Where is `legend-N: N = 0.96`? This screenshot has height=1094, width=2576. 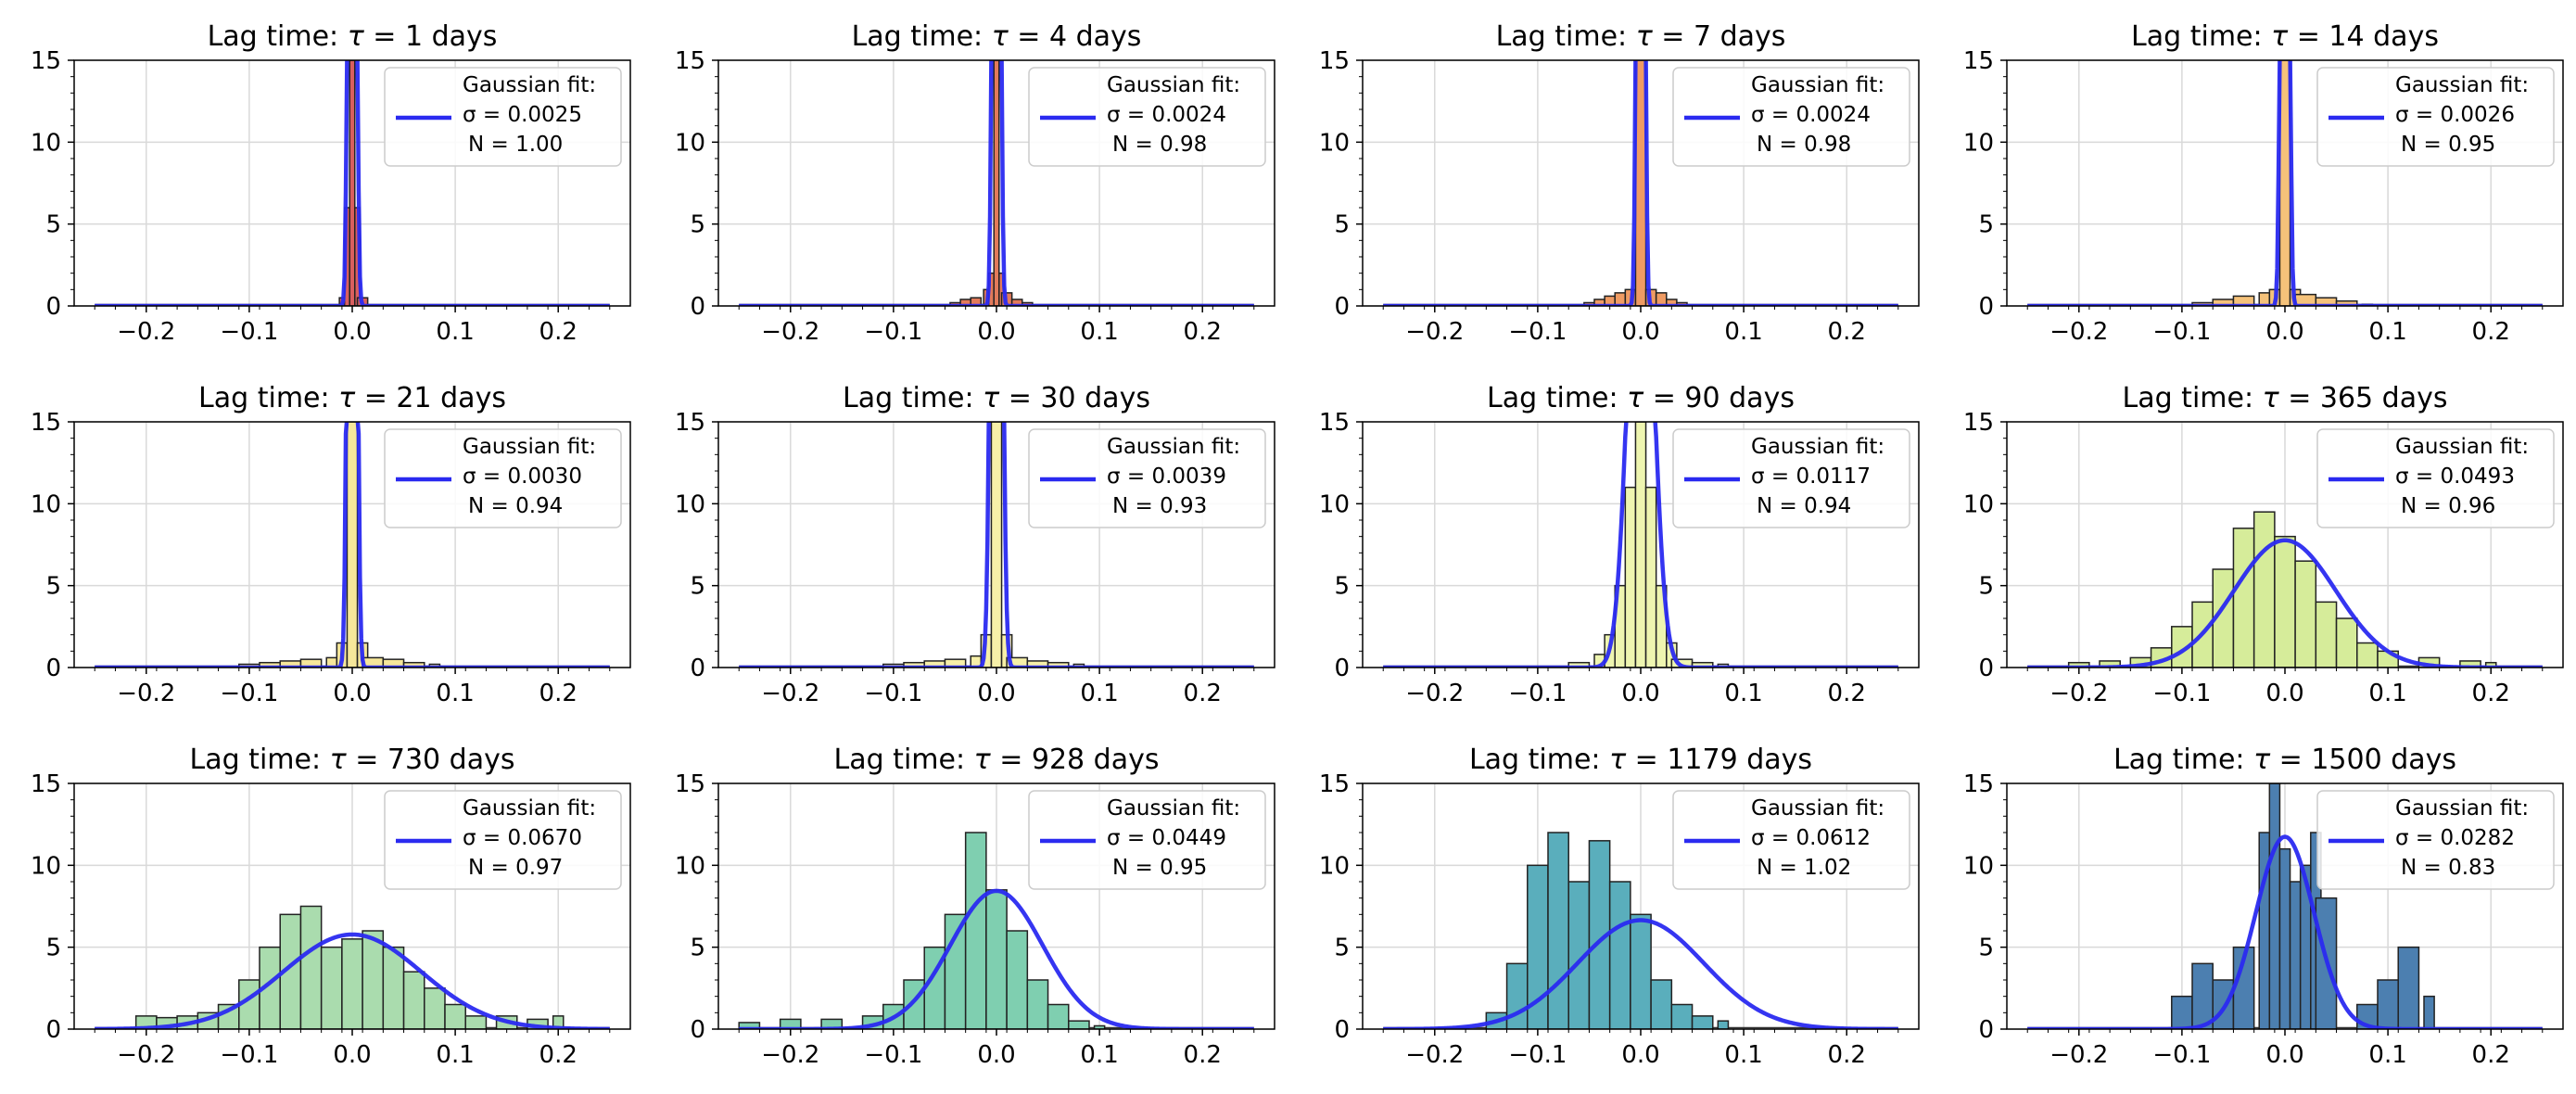
legend-N: N = 0.96 is located at coordinates (2448, 506).